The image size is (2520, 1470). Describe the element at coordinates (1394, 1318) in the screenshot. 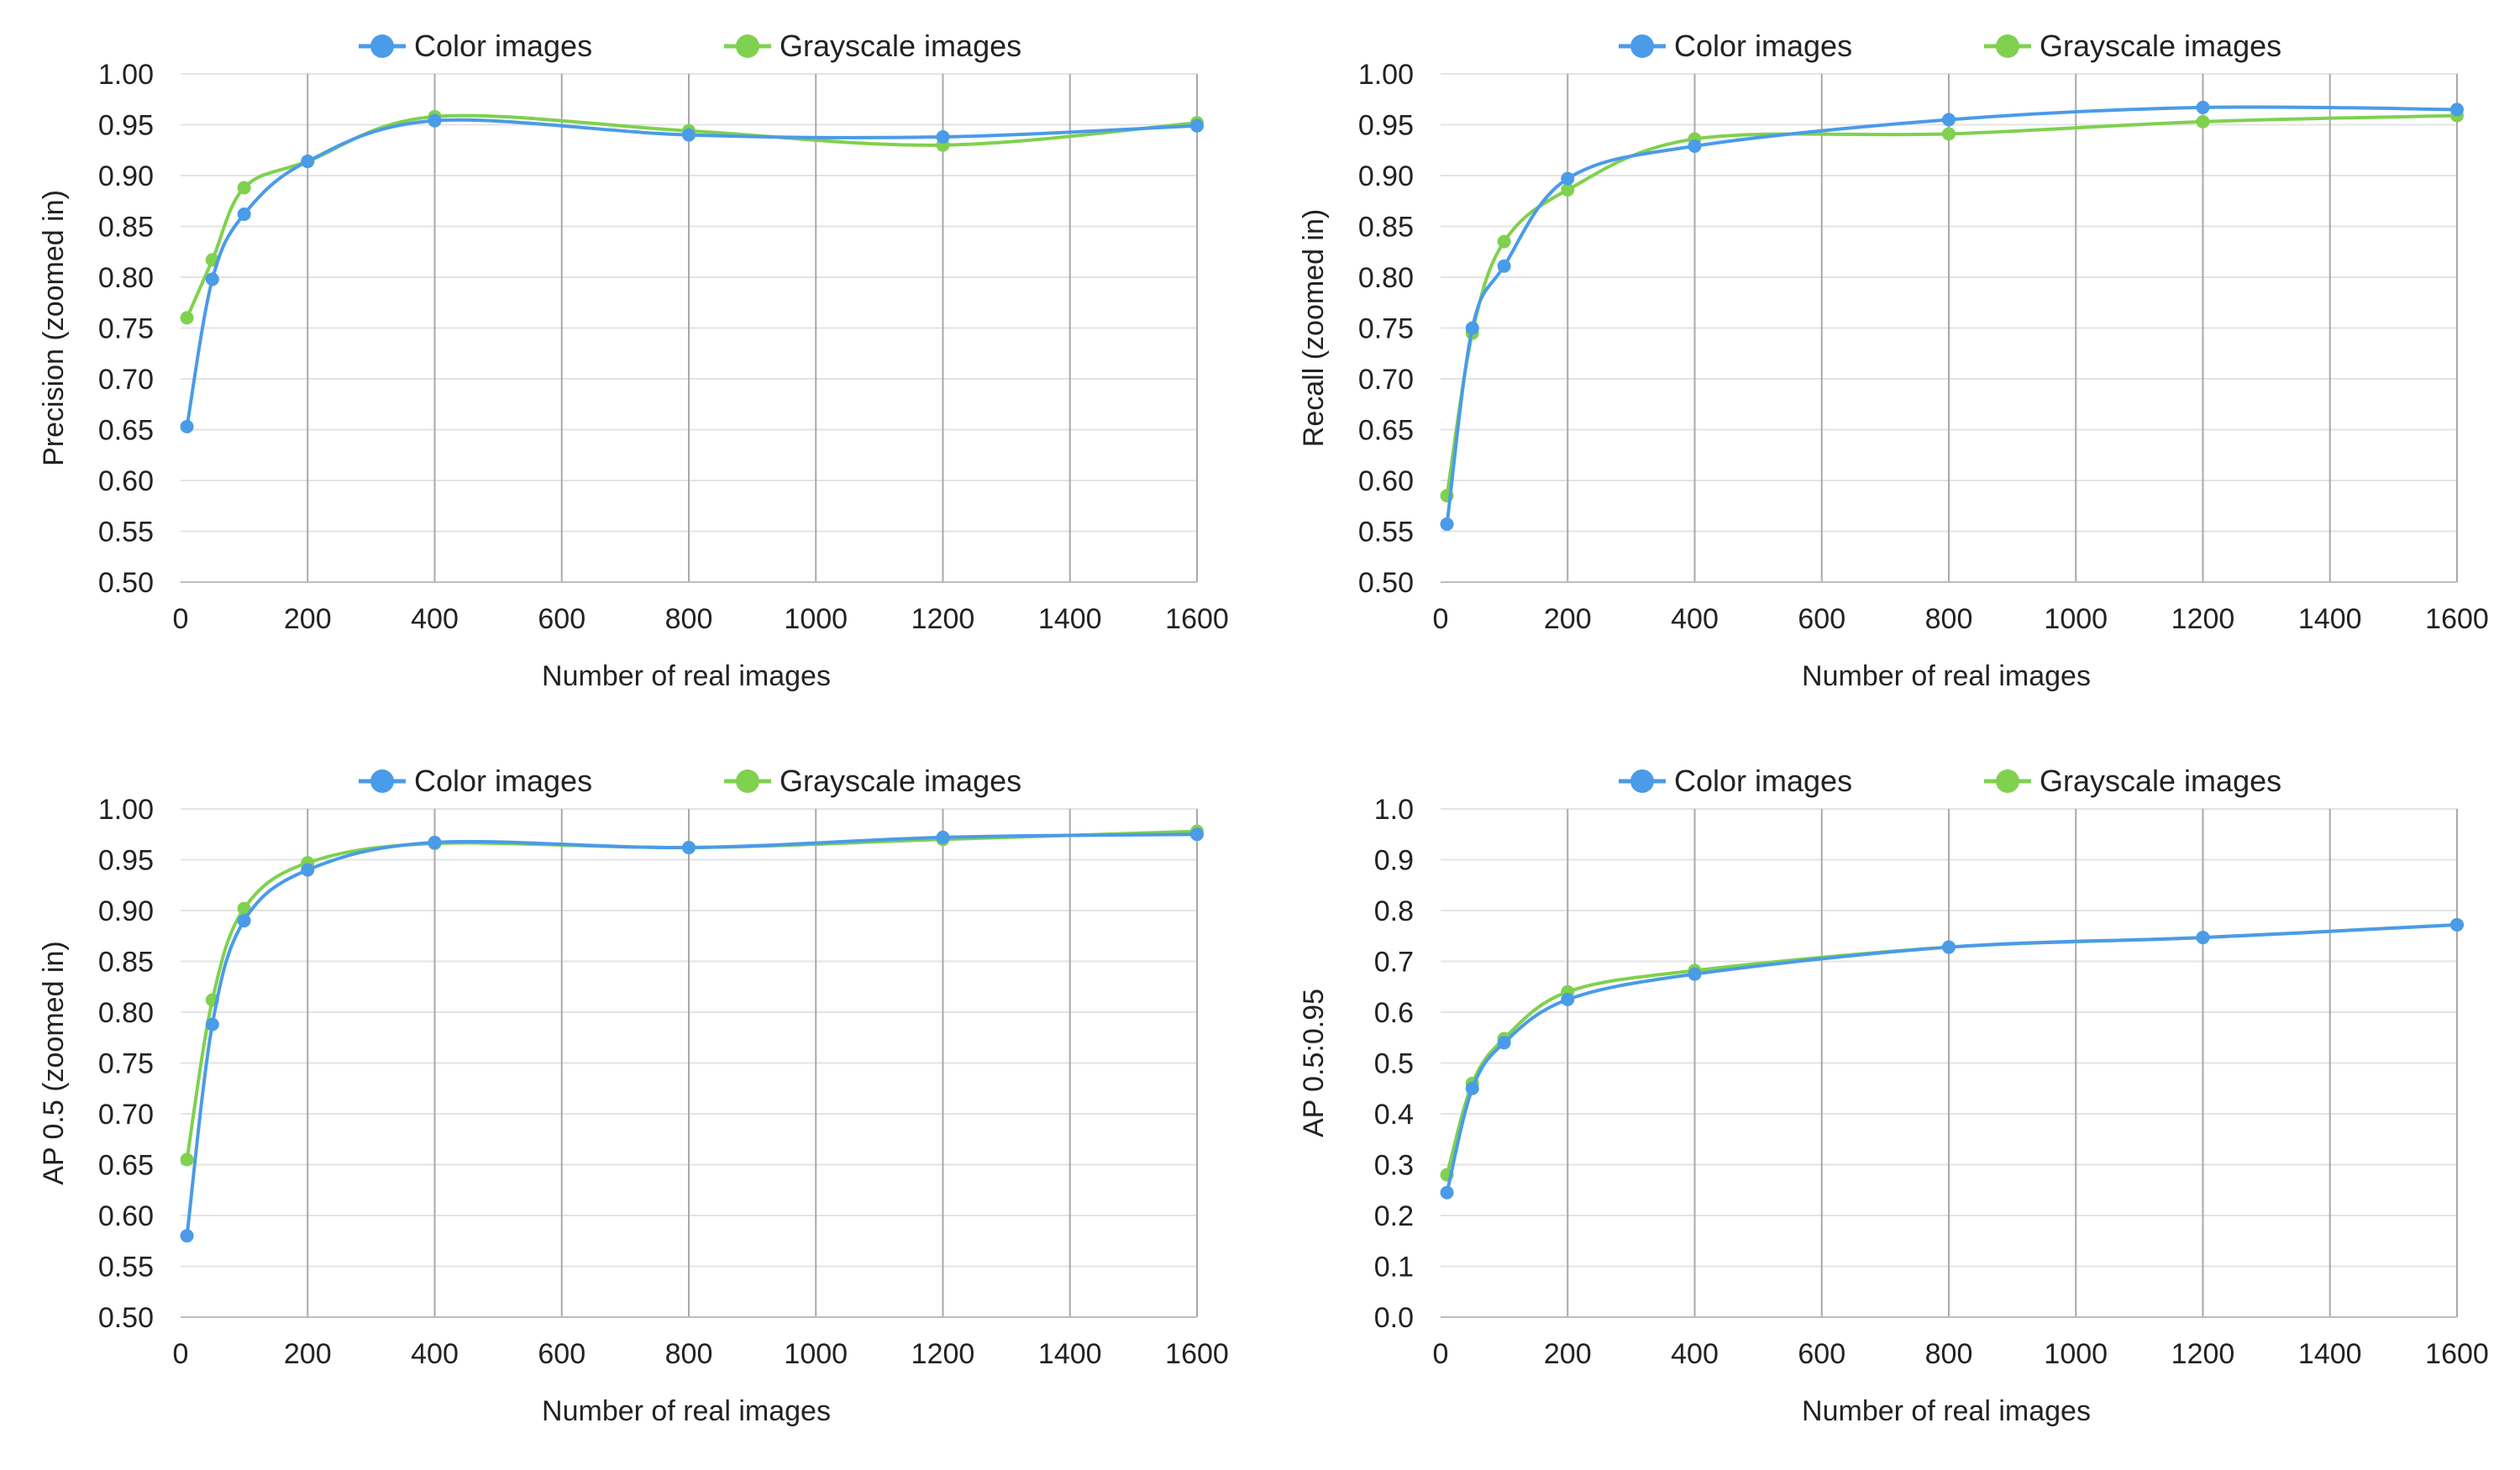

I see `y-tick-label: 0.0` at that location.